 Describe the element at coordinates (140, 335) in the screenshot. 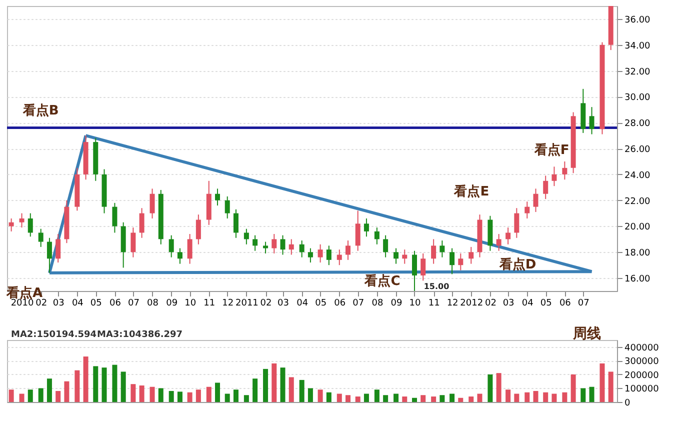

I see `text: MA3:104386.297` at that location.